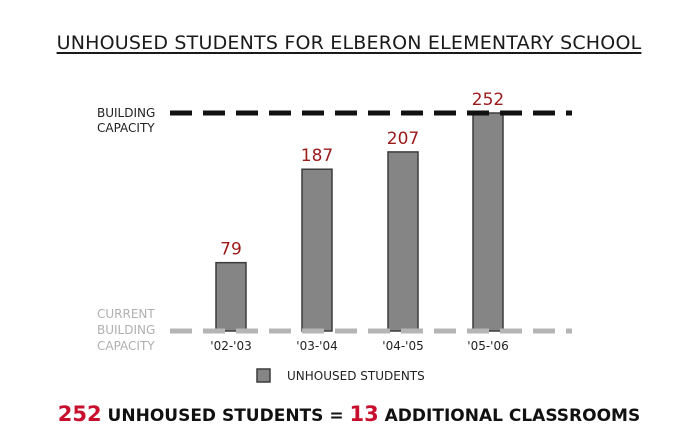 This screenshot has height=441, width=698. What do you see at coordinates (403, 139) in the screenshot?
I see `value-label-2: 207` at bounding box center [403, 139].